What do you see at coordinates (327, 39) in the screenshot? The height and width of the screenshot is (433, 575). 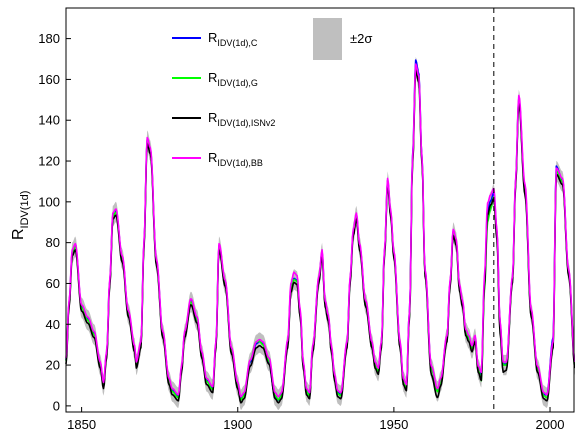 I see `legend-band-swatch` at bounding box center [327, 39].